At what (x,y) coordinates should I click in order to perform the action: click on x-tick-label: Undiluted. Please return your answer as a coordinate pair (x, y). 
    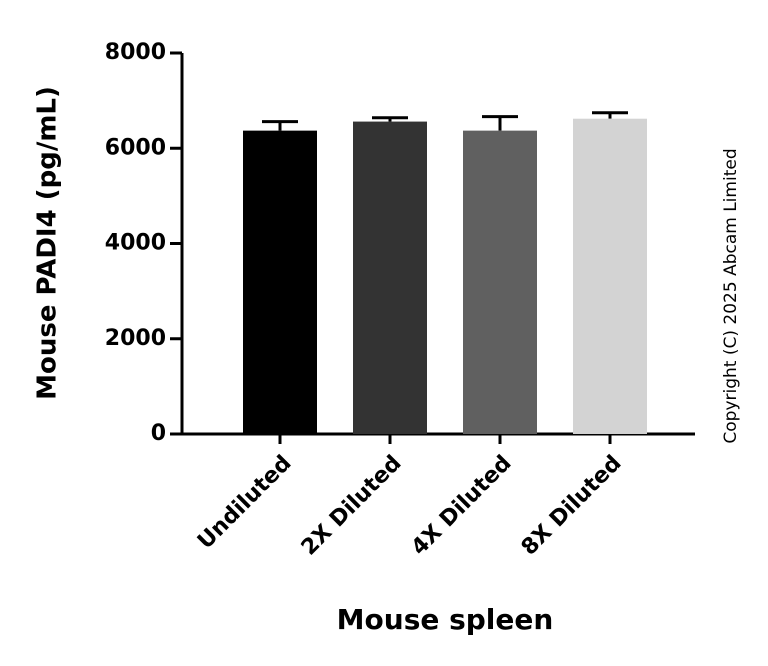
    Looking at the image, I should click on (244, 502).